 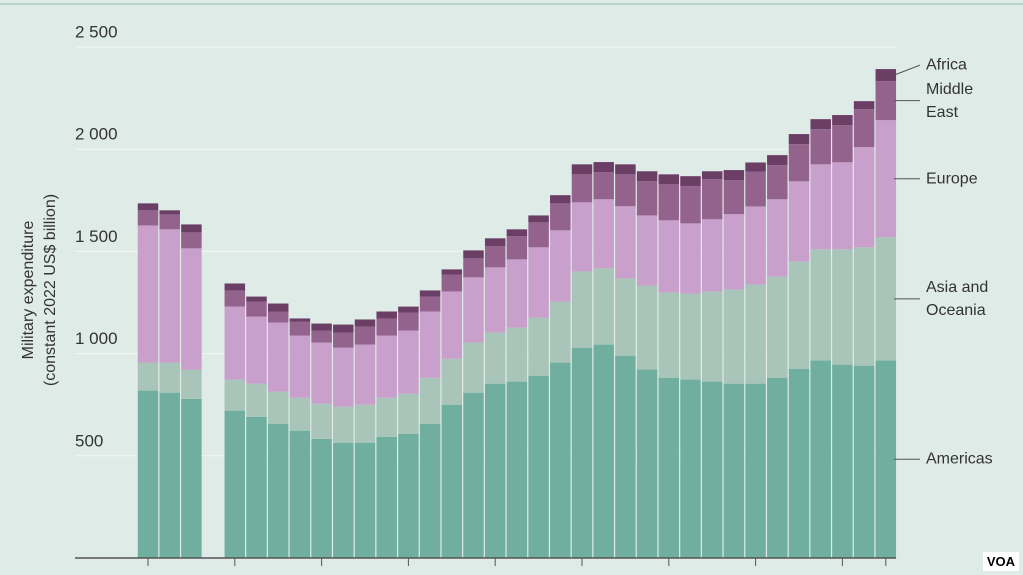 I want to click on y-tick-label: 1 500, so click(x=96, y=236).